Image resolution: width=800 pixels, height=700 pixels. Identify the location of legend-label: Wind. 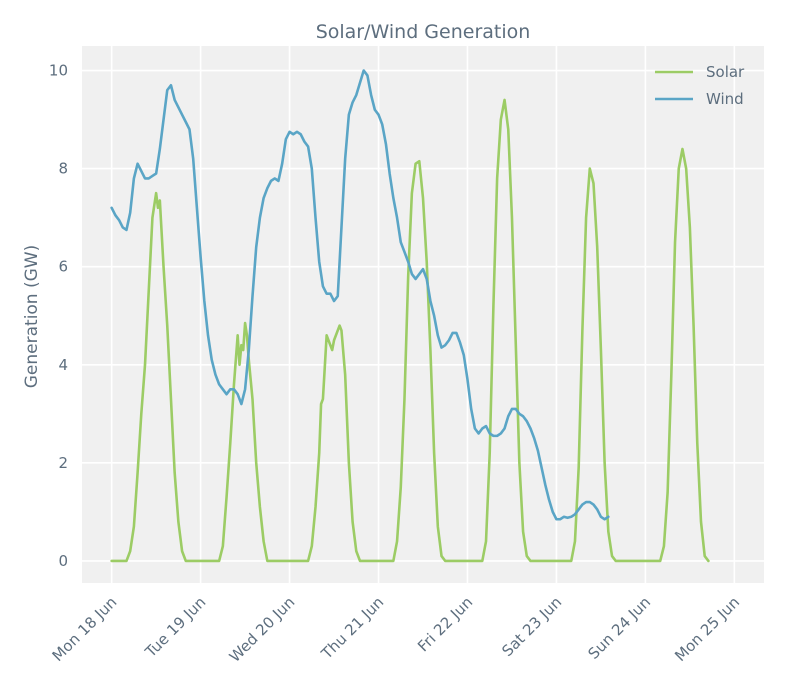
(725, 99).